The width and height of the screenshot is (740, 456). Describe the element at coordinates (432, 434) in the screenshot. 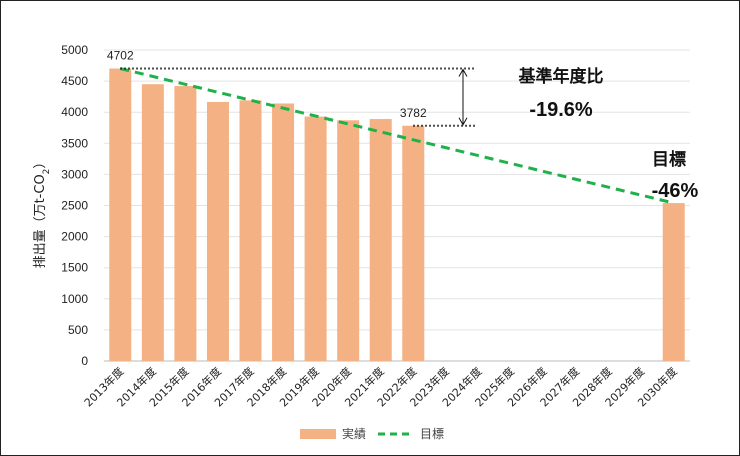

I see `legend-label-target: 目標` at that location.